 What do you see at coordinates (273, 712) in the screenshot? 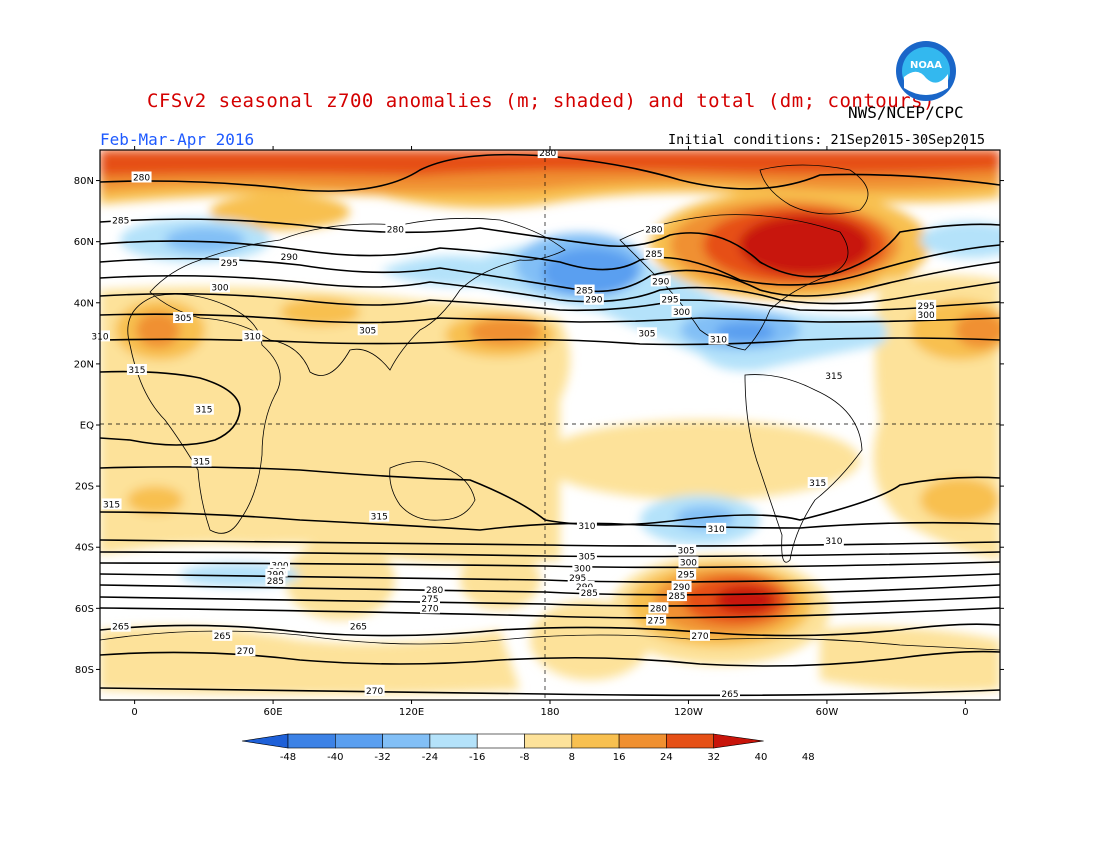
I see `lon-tick-label: 60E` at bounding box center [273, 712].